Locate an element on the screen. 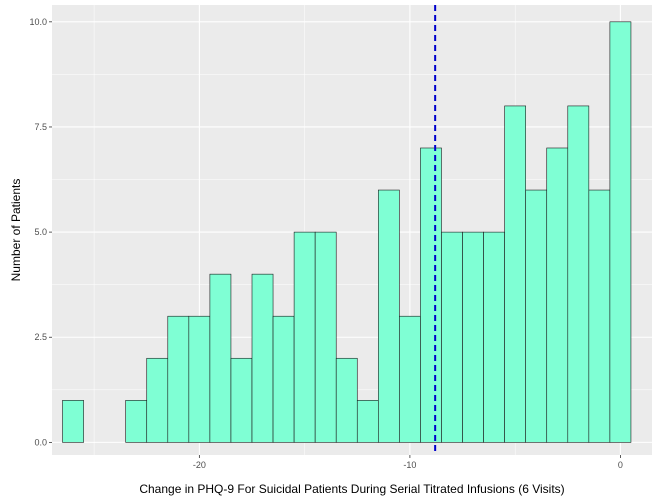  x-tick-label: 0 is located at coordinates (620, 465).